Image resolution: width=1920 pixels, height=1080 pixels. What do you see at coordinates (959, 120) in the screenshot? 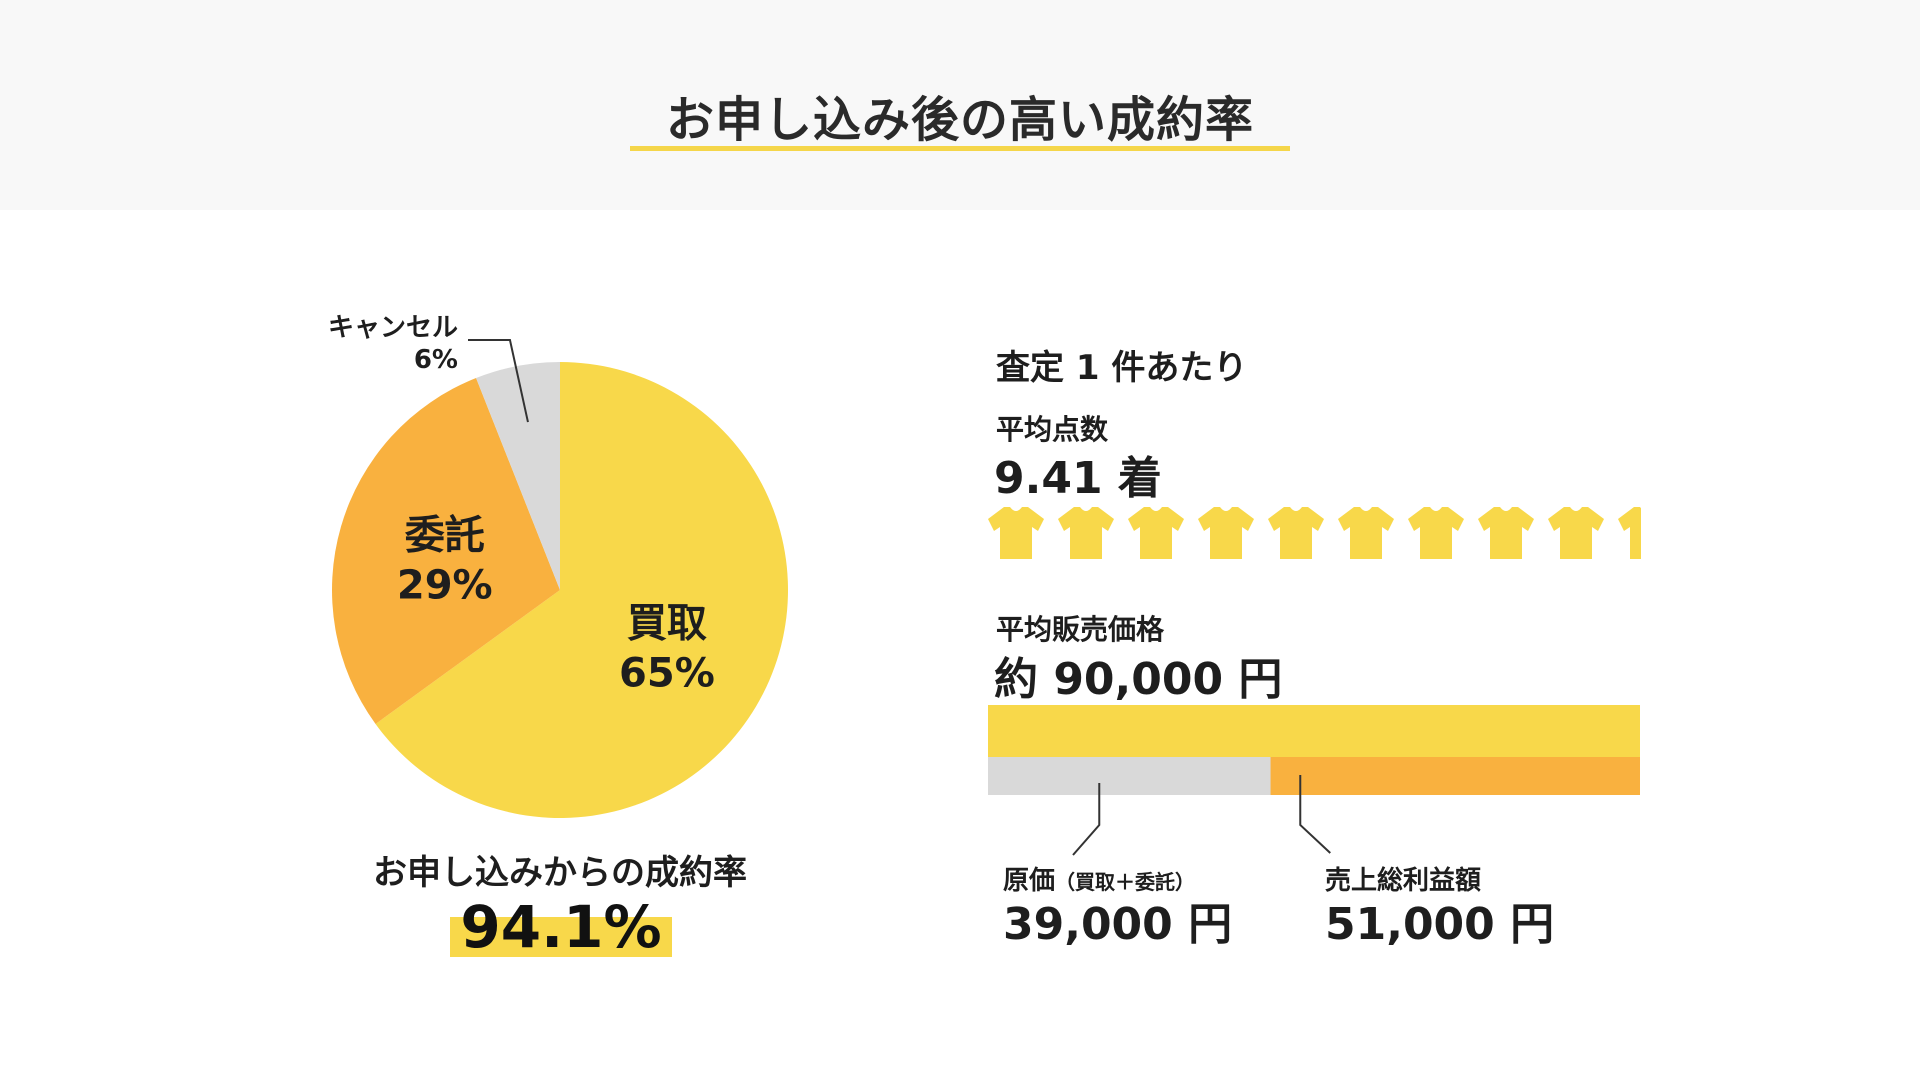
I see `page-title: お申し込み後の高い成約率` at bounding box center [959, 120].